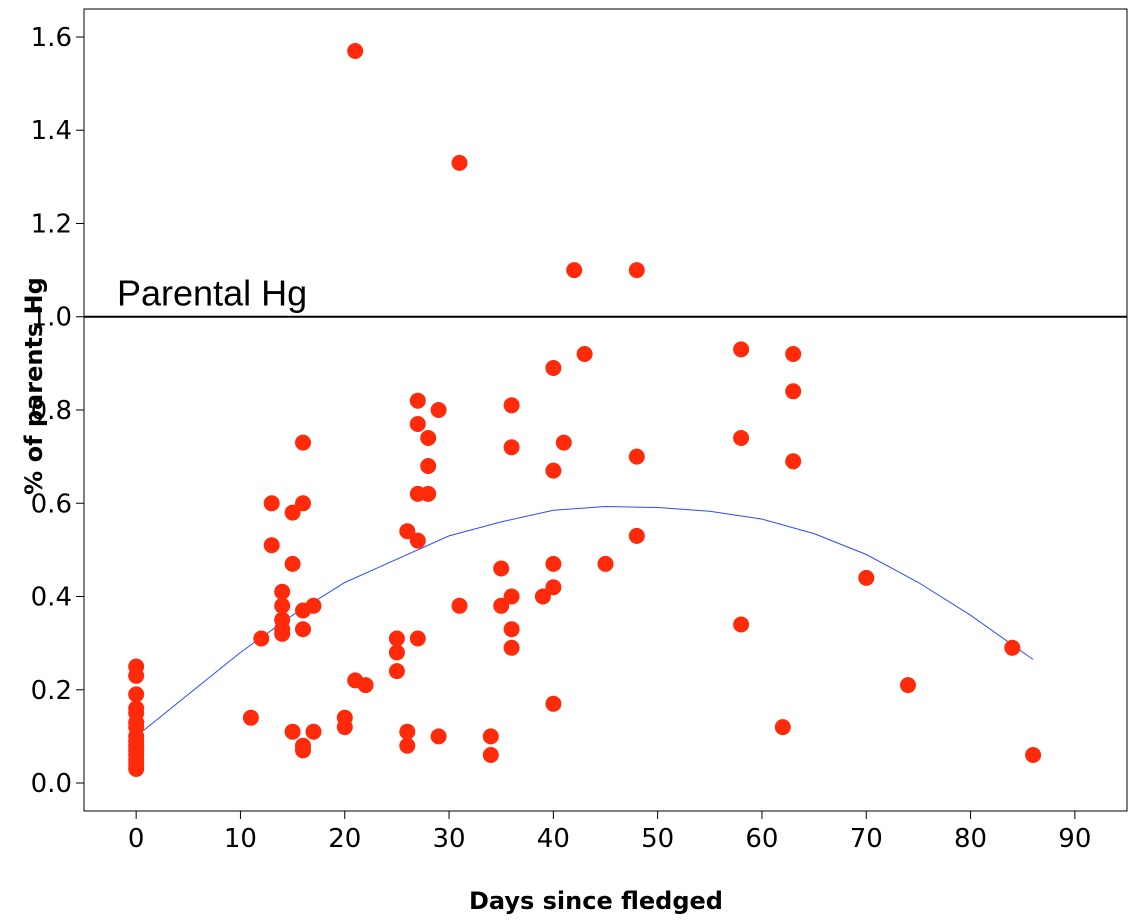  Describe the element at coordinates (51, 691) in the screenshot. I see `y-tick-label: 0.2` at that location.